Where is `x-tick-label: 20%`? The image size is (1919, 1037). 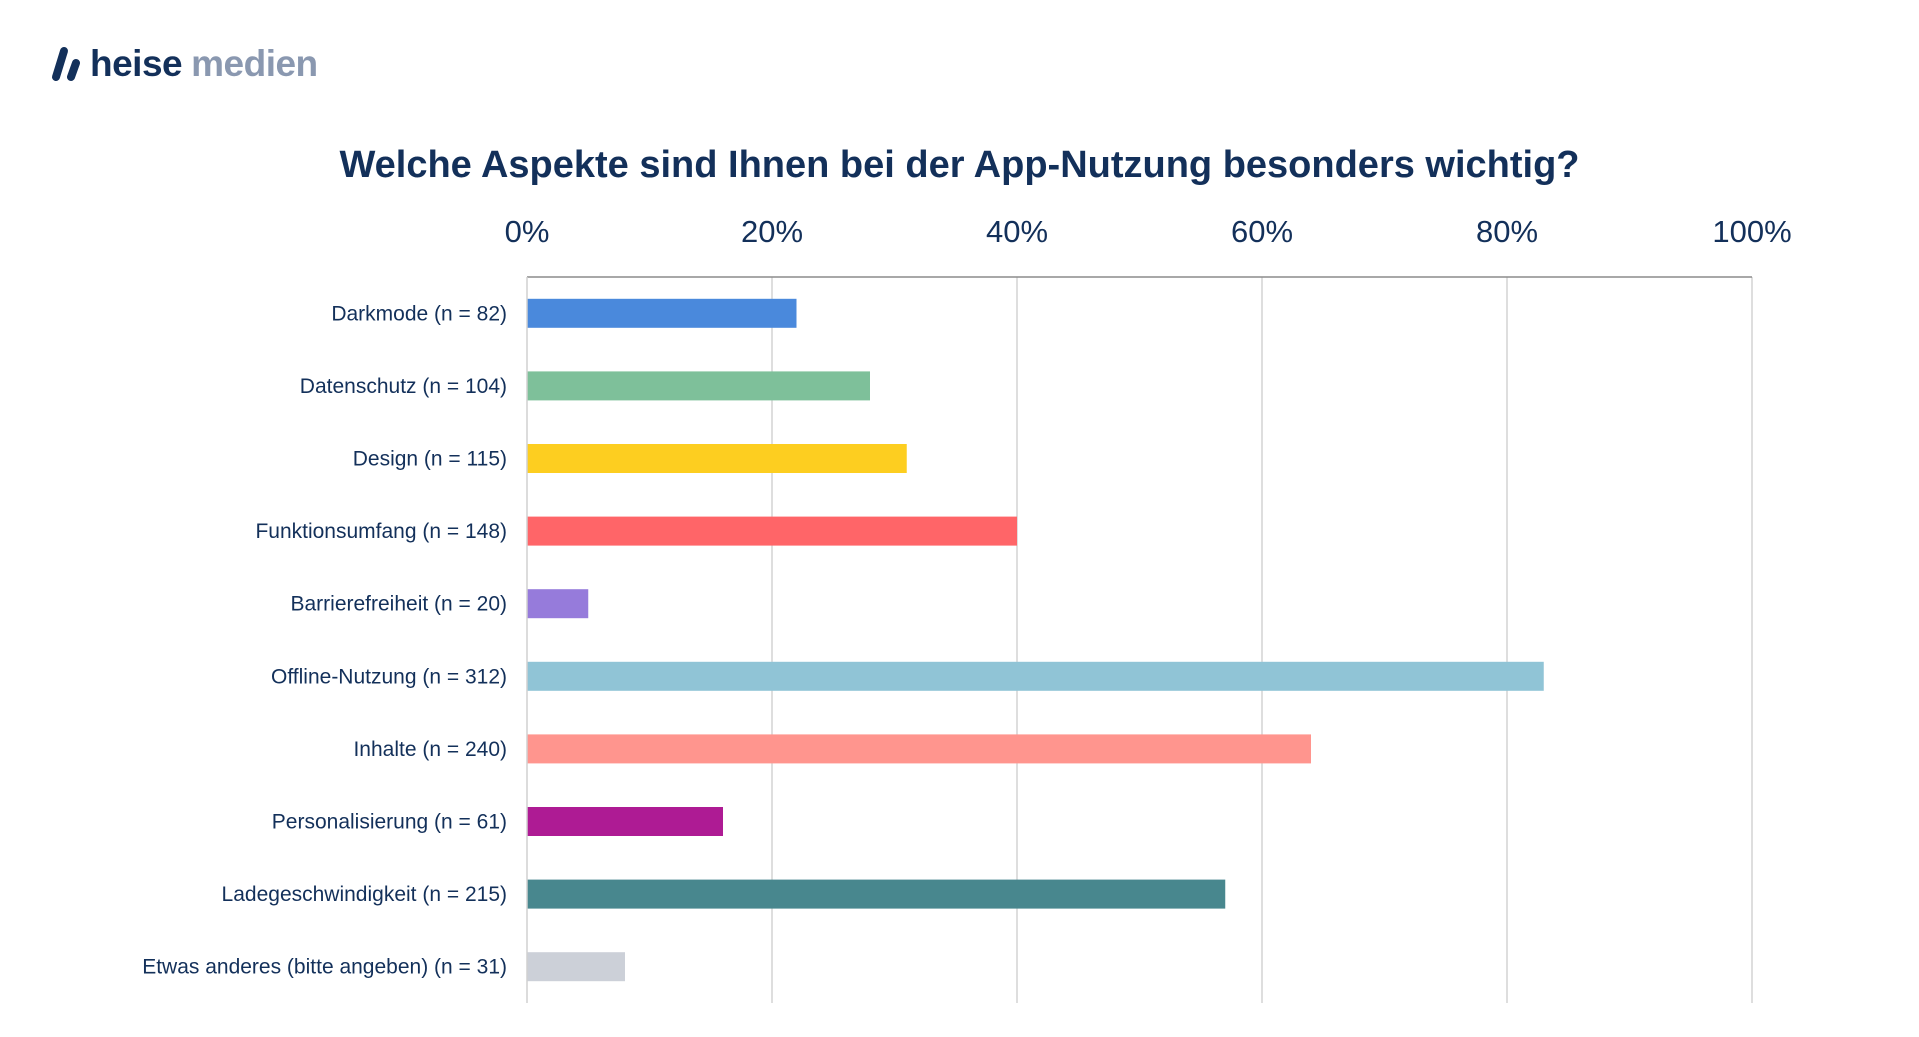
x-tick-label: 20% is located at coordinates (772, 231).